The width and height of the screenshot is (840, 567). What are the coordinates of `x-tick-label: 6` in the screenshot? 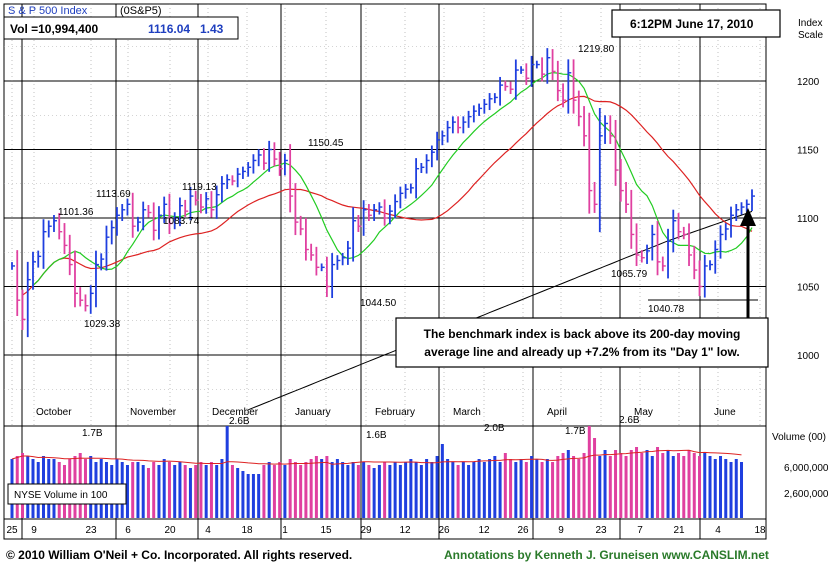 It's located at (128, 530).